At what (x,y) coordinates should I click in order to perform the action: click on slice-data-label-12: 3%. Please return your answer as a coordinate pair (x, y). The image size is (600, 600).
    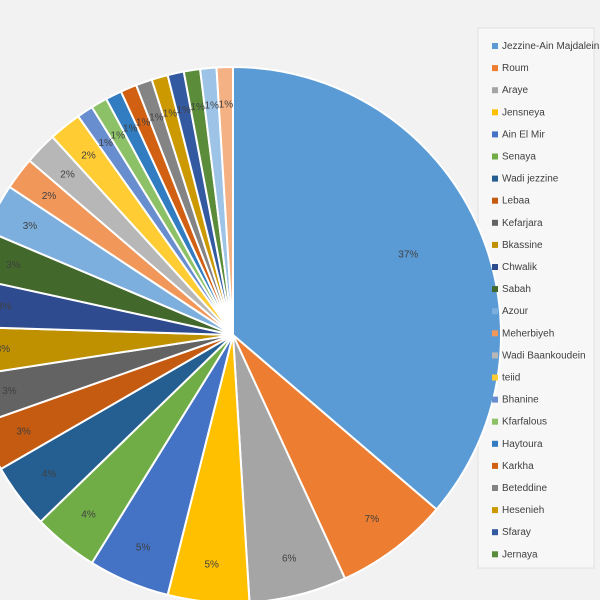
    Looking at the image, I should click on (13, 265).